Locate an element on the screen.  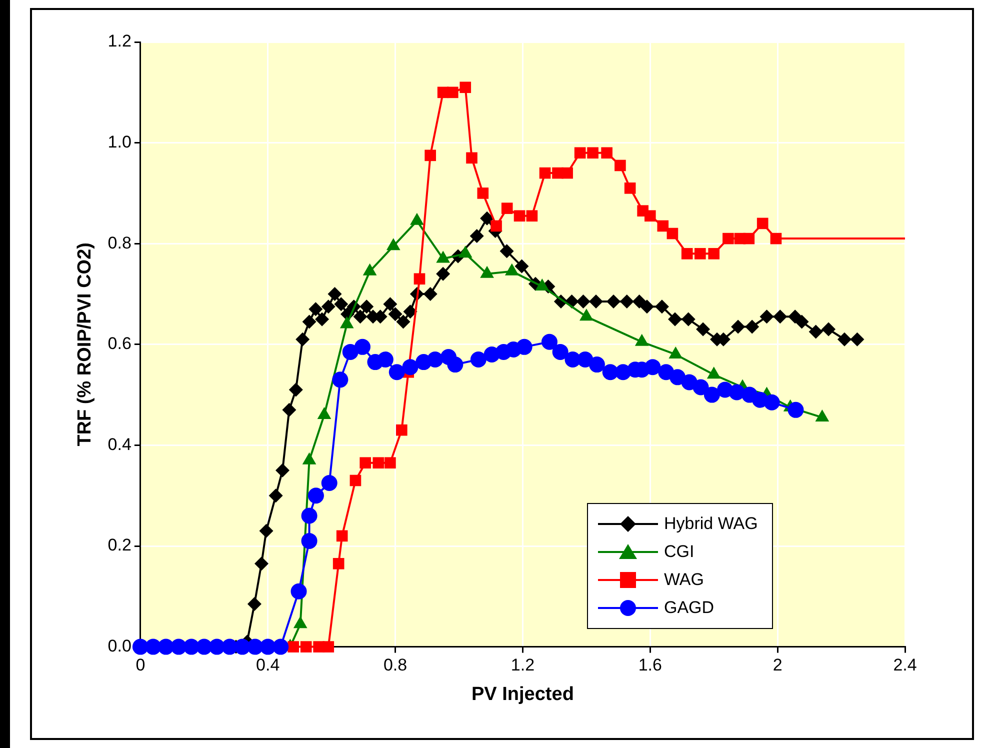
x-tick-label: 0.8 is located at coordinates (395, 665).